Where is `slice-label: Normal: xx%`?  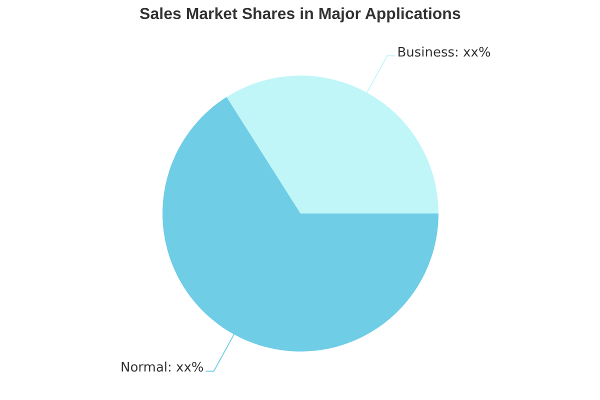
slice-label: Normal: xx% is located at coordinates (162, 368).